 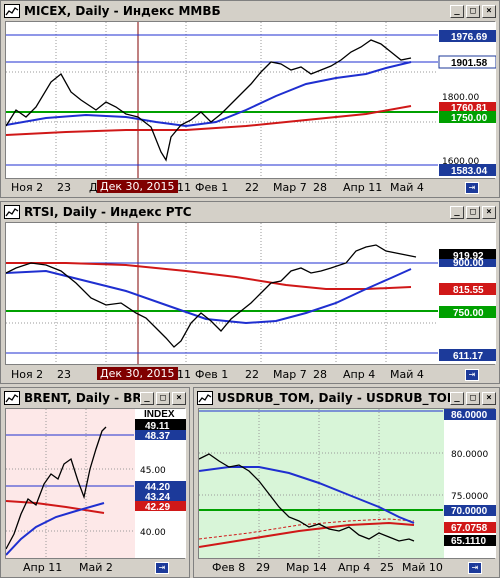 I want to click on axis-label-45: 45.00, so click(x=153, y=471).